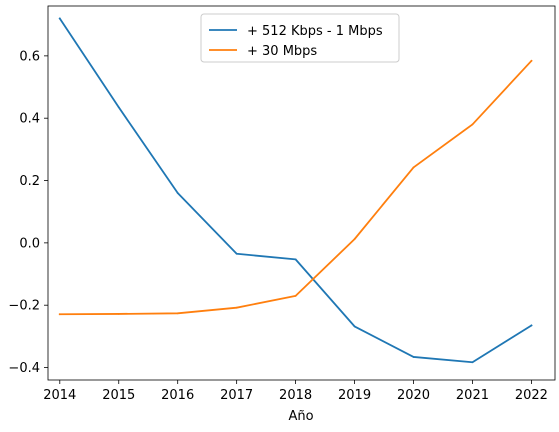 This screenshot has height=432, width=559. Describe the element at coordinates (177, 313) in the screenshot. I see `data-point-series-2-2016` at that location.